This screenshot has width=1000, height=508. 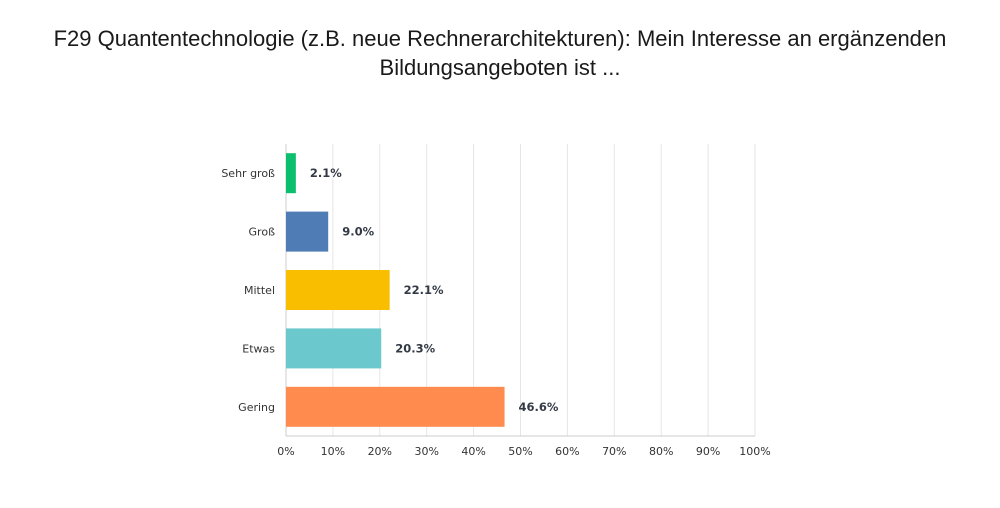 What do you see at coordinates (358, 232) in the screenshot?
I see `data-label: 9.0%` at bounding box center [358, 232].